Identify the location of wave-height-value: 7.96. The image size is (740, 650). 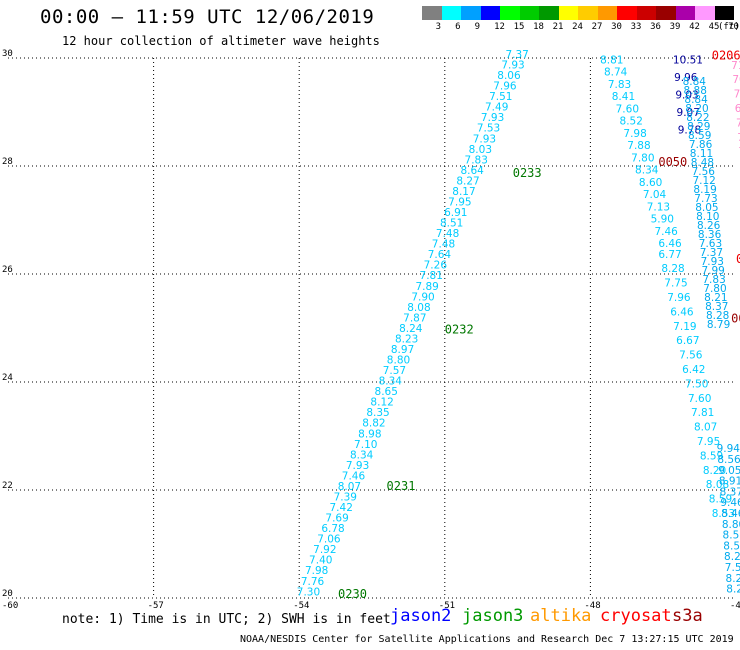
(679, 298).